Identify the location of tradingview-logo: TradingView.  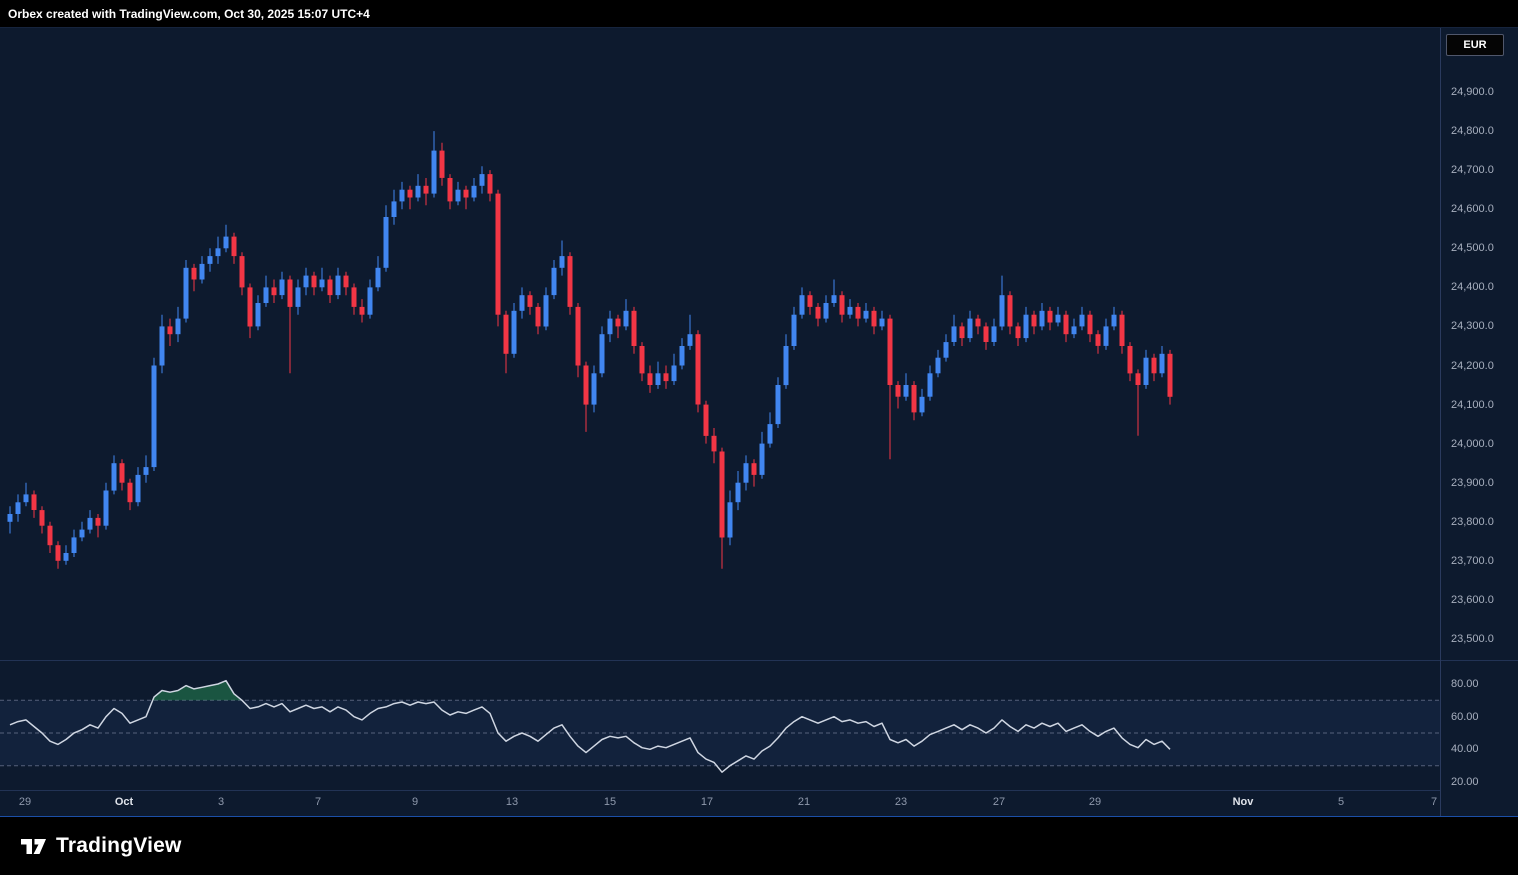
(101, 846).